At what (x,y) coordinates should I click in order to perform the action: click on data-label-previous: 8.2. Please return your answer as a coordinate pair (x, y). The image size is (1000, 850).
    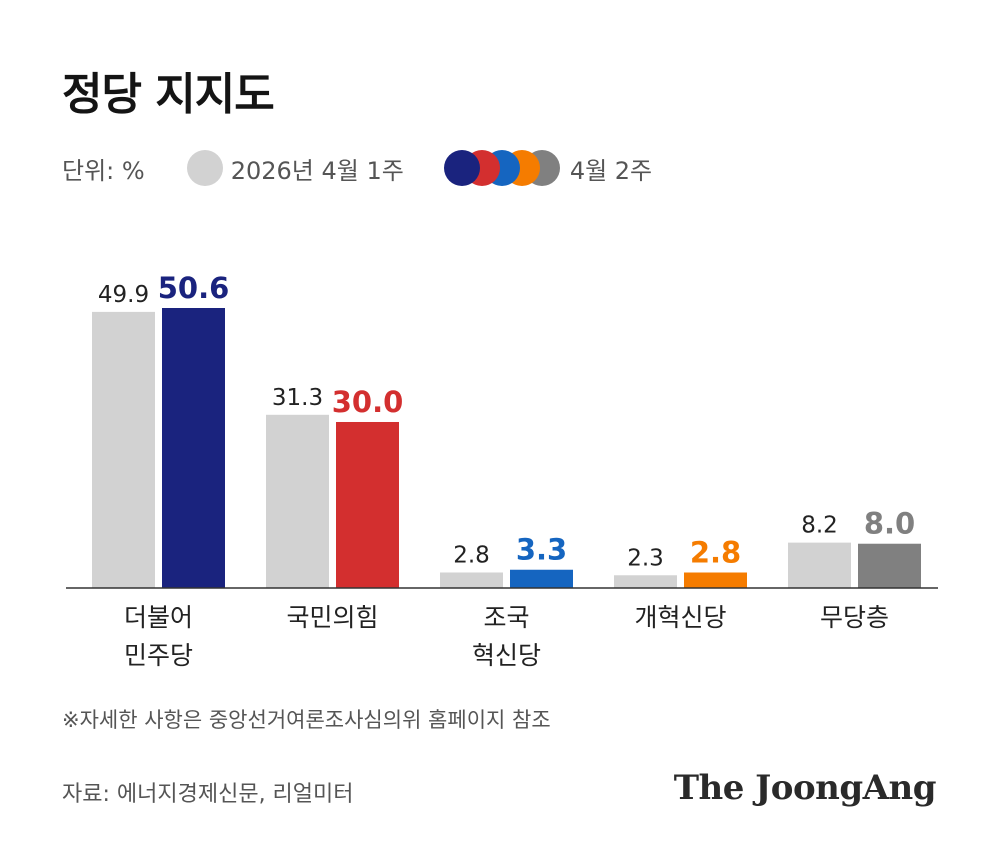
    Looking at the image, I should click on (819, 526).